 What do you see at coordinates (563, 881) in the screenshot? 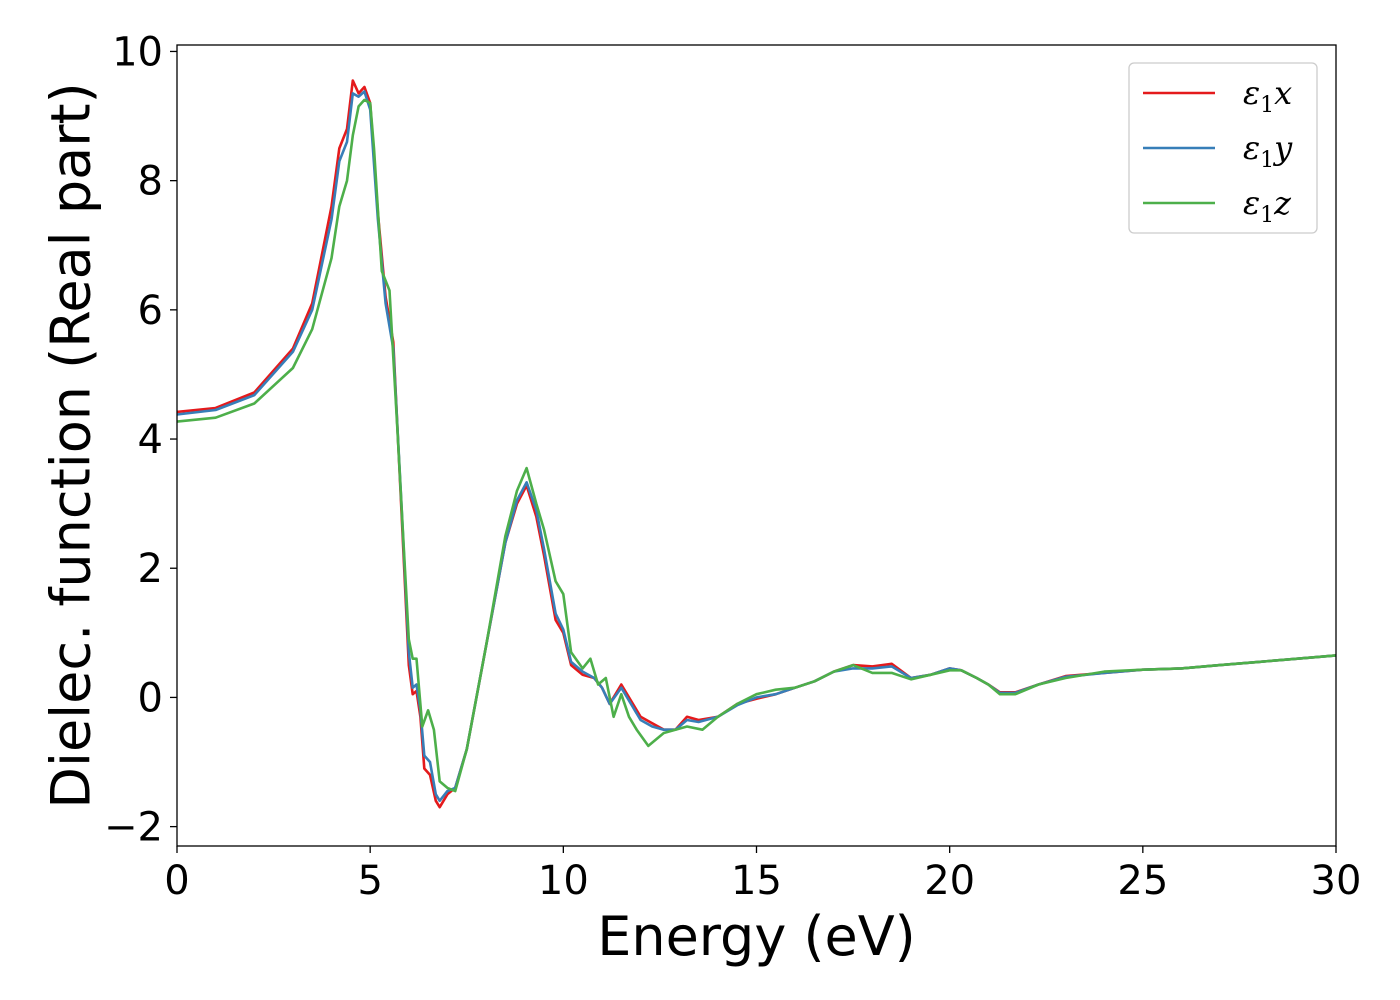
I see `x-tick-label: 10` at bounding box center [563, 881].